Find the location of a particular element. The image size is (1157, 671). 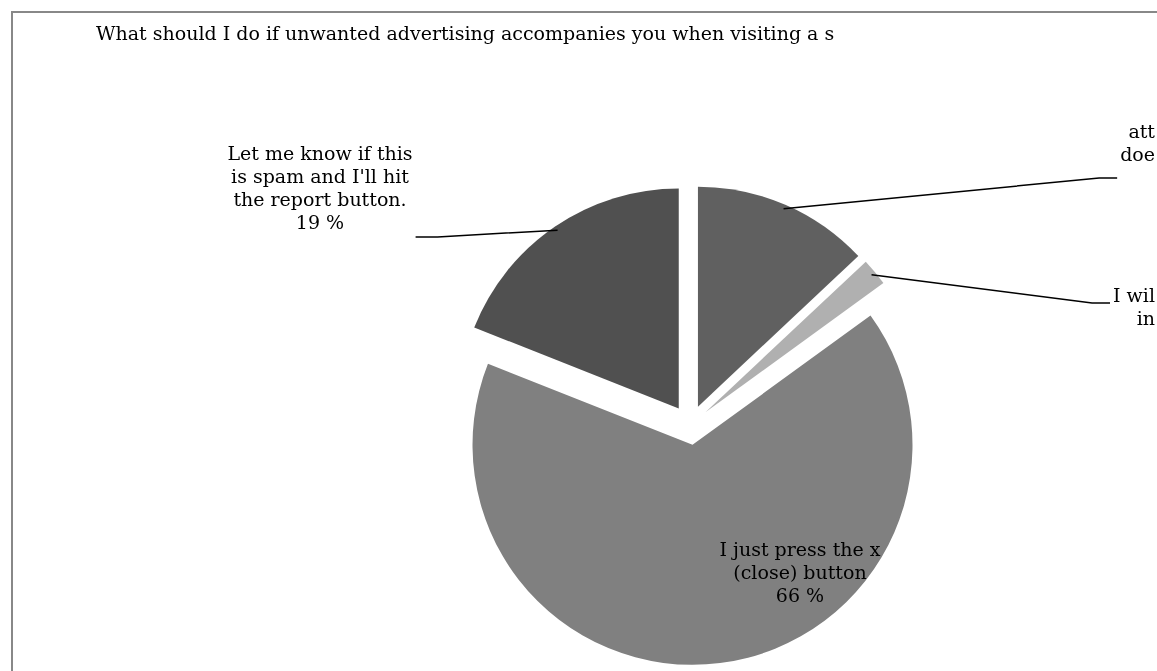

data-label: 19 % is located at coordinates (320, 222).